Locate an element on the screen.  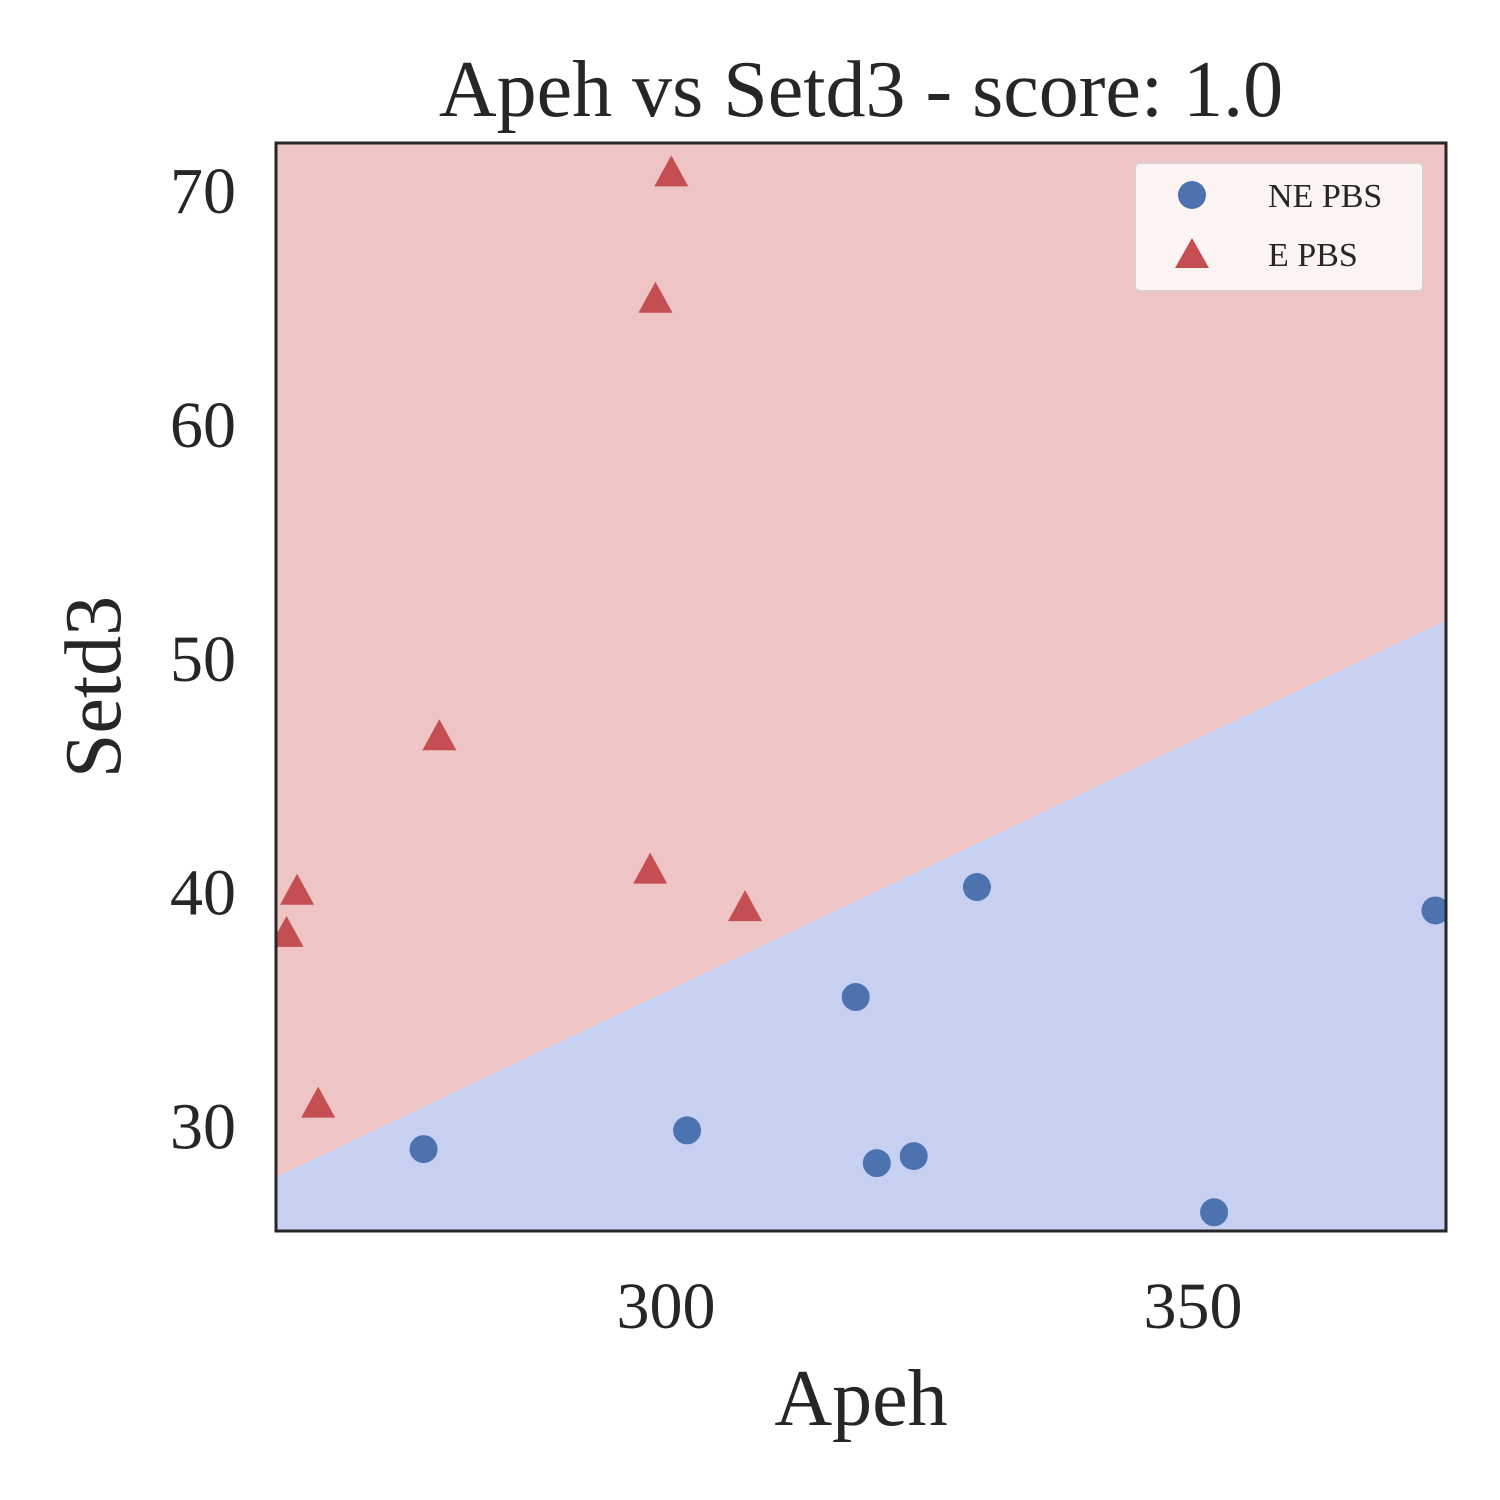
x-axis-ticks: 300 350 is located at coordinates (930, 1306).